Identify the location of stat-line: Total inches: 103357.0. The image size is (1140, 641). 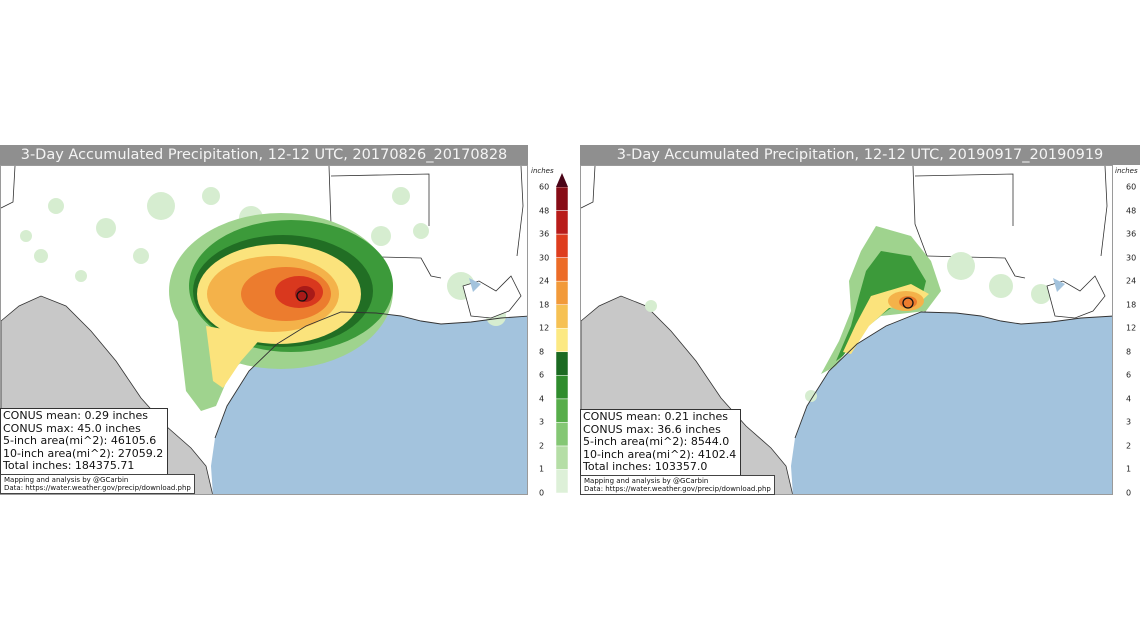
(645, 466).